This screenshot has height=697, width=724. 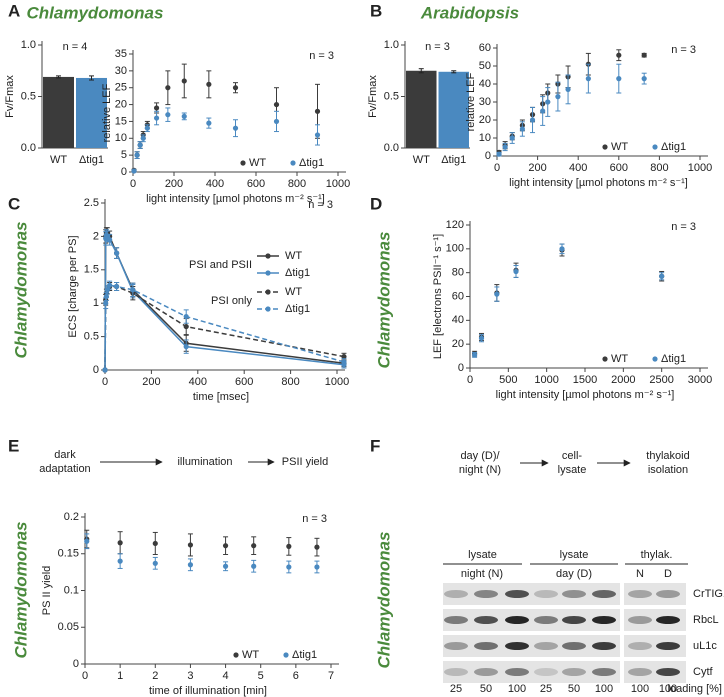 I want to click on blot-condition: D, so click(x=668, y=574).